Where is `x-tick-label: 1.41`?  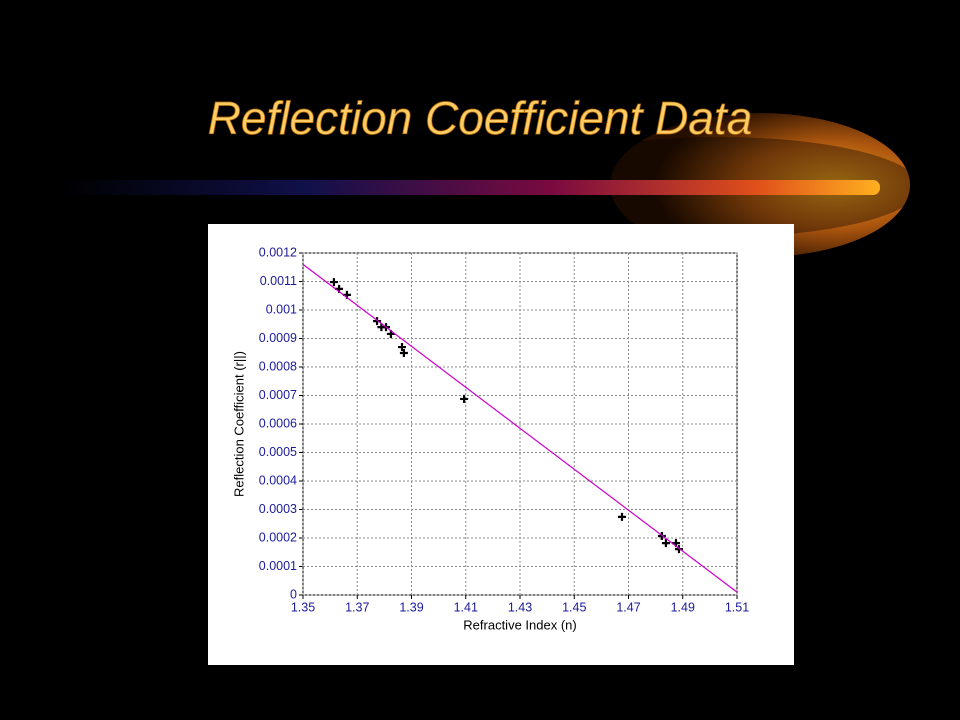 x-tick-label: 1.41 is located at coordinates (466, 607).